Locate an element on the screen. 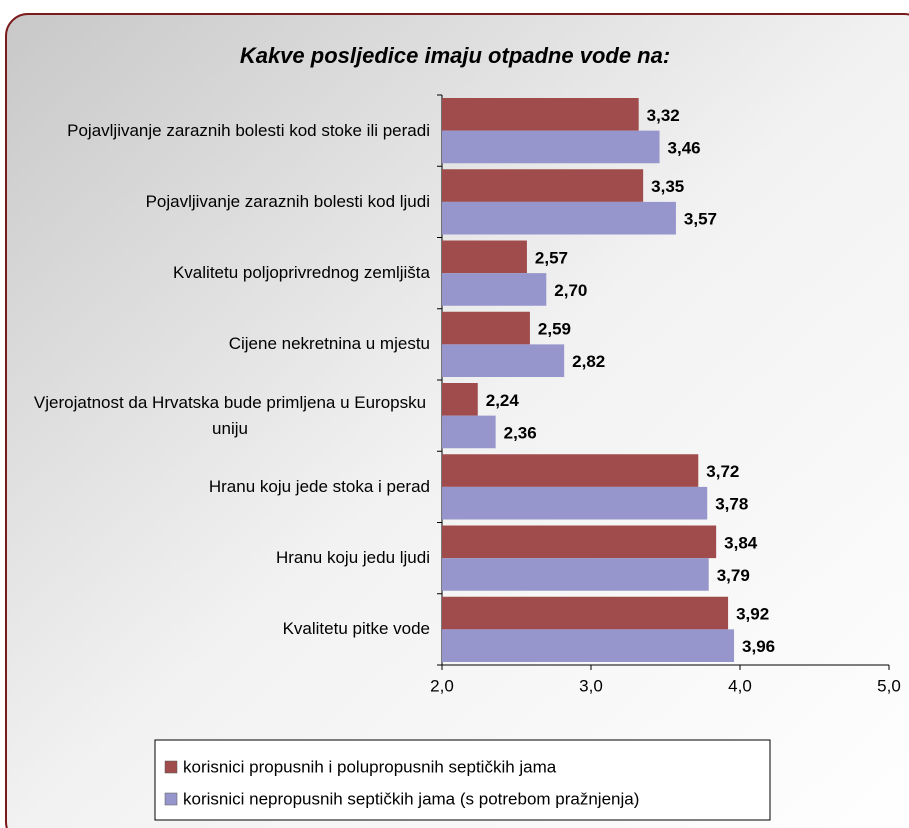 The height and width of the screenshot is (828, 909). legend is located at coordinates (462, 780).